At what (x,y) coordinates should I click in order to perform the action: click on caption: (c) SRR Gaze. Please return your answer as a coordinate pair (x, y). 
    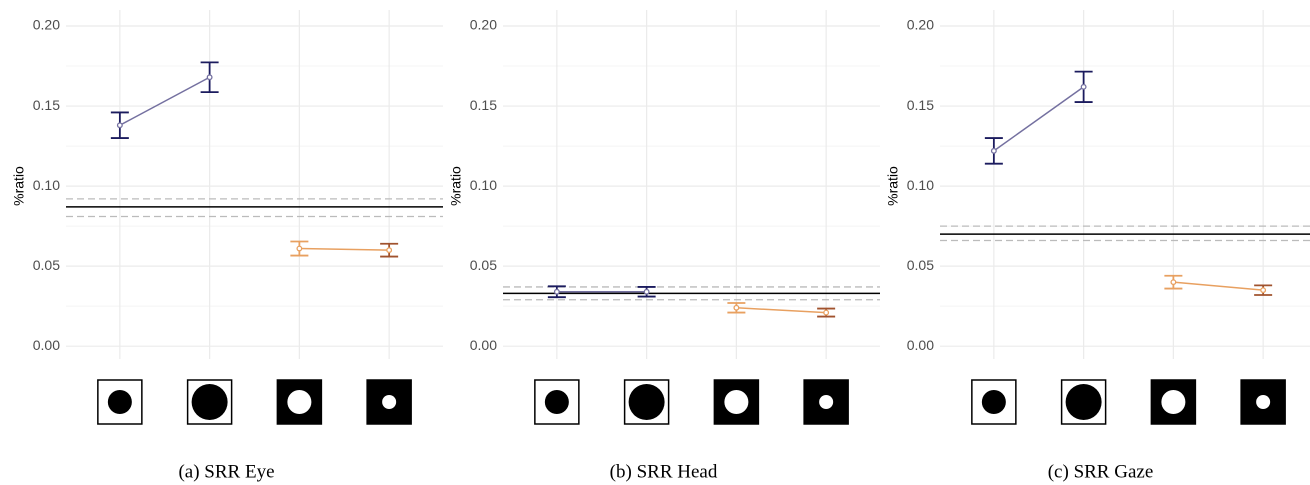
    Looking at the image, I should click on (1101, 471).